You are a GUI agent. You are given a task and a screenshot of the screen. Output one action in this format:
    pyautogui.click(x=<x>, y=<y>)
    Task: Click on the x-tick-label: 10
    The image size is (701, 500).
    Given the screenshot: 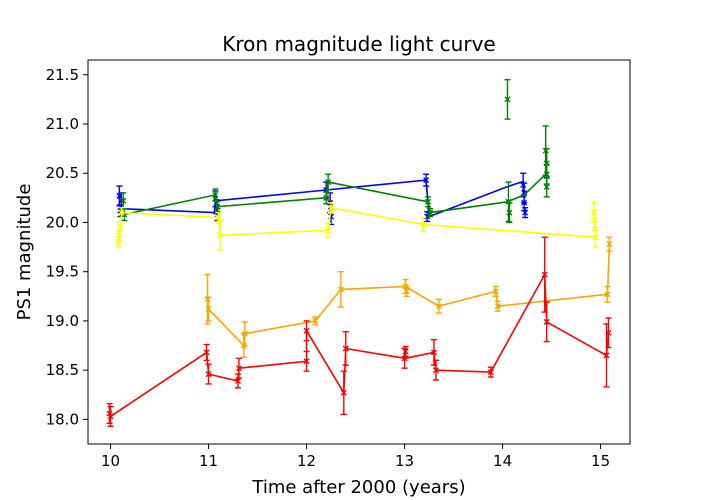 What is the action you would take?
    pyautogui.click(x=110, y=461)
    